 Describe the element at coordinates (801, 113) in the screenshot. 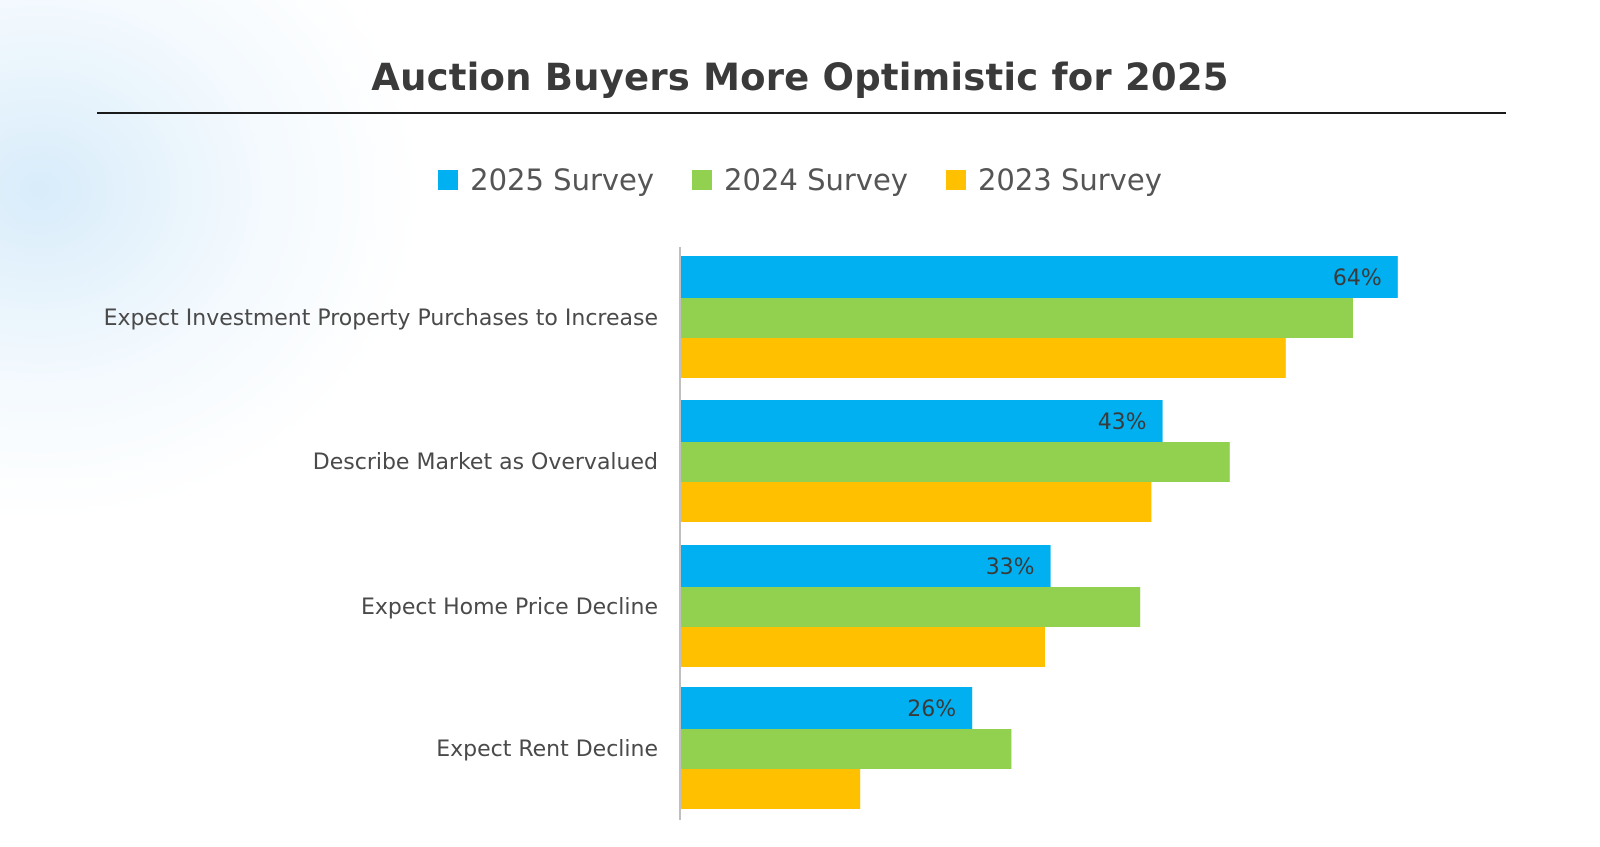

I see `title-underline` at that location.